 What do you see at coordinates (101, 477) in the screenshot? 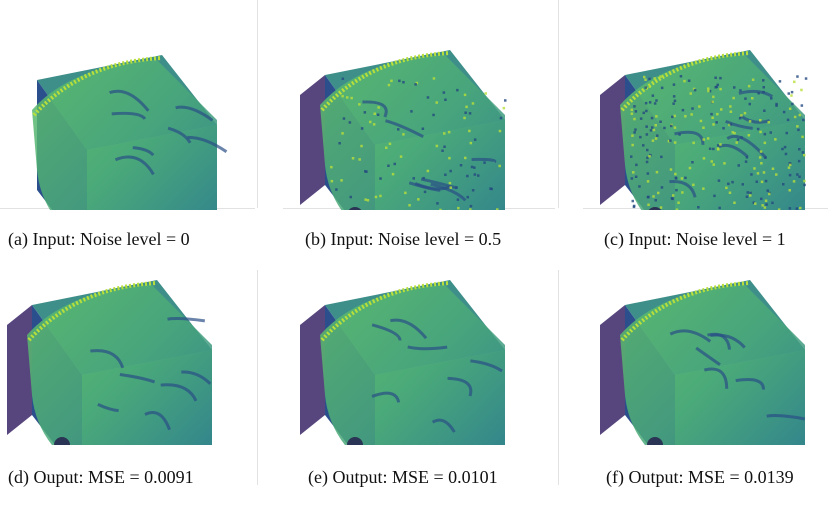
I see `caption-d: (d) Ouput: MSE = 0.0091` at bounding box center [101, 477].